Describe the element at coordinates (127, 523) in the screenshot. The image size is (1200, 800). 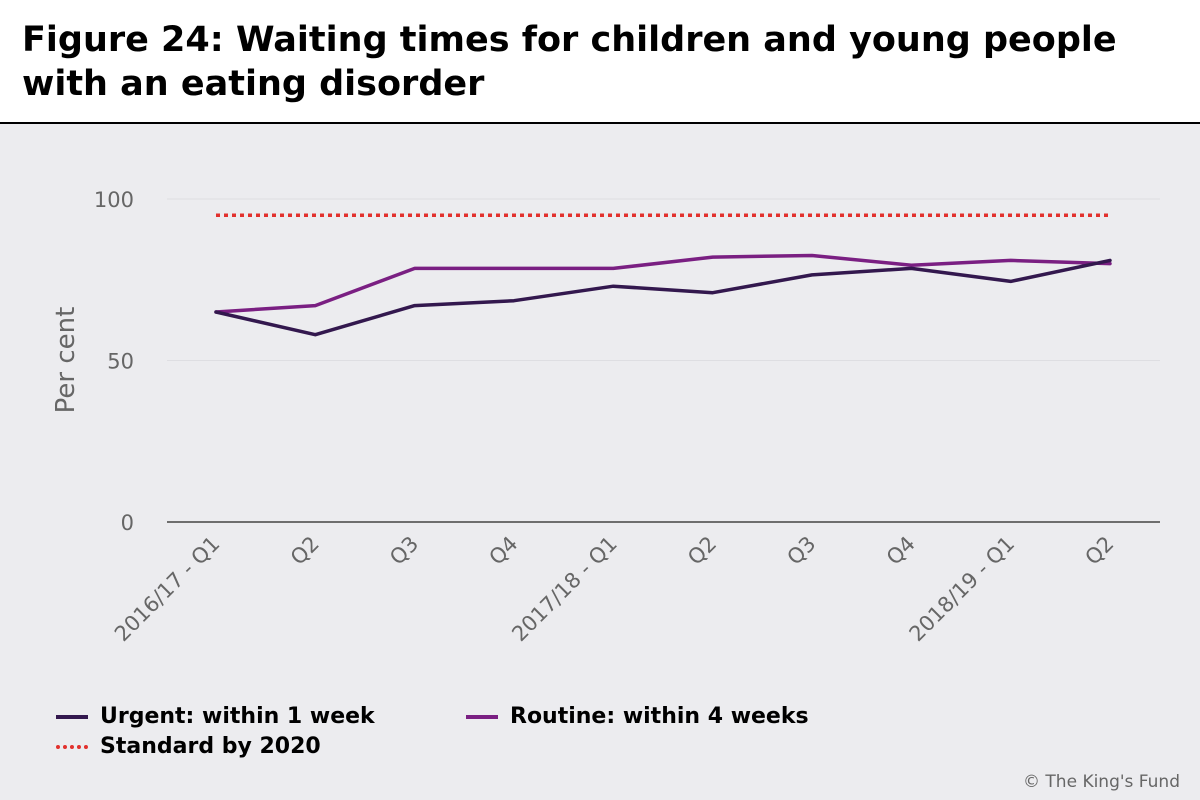
I see `y-tick-label: 0` at that location.